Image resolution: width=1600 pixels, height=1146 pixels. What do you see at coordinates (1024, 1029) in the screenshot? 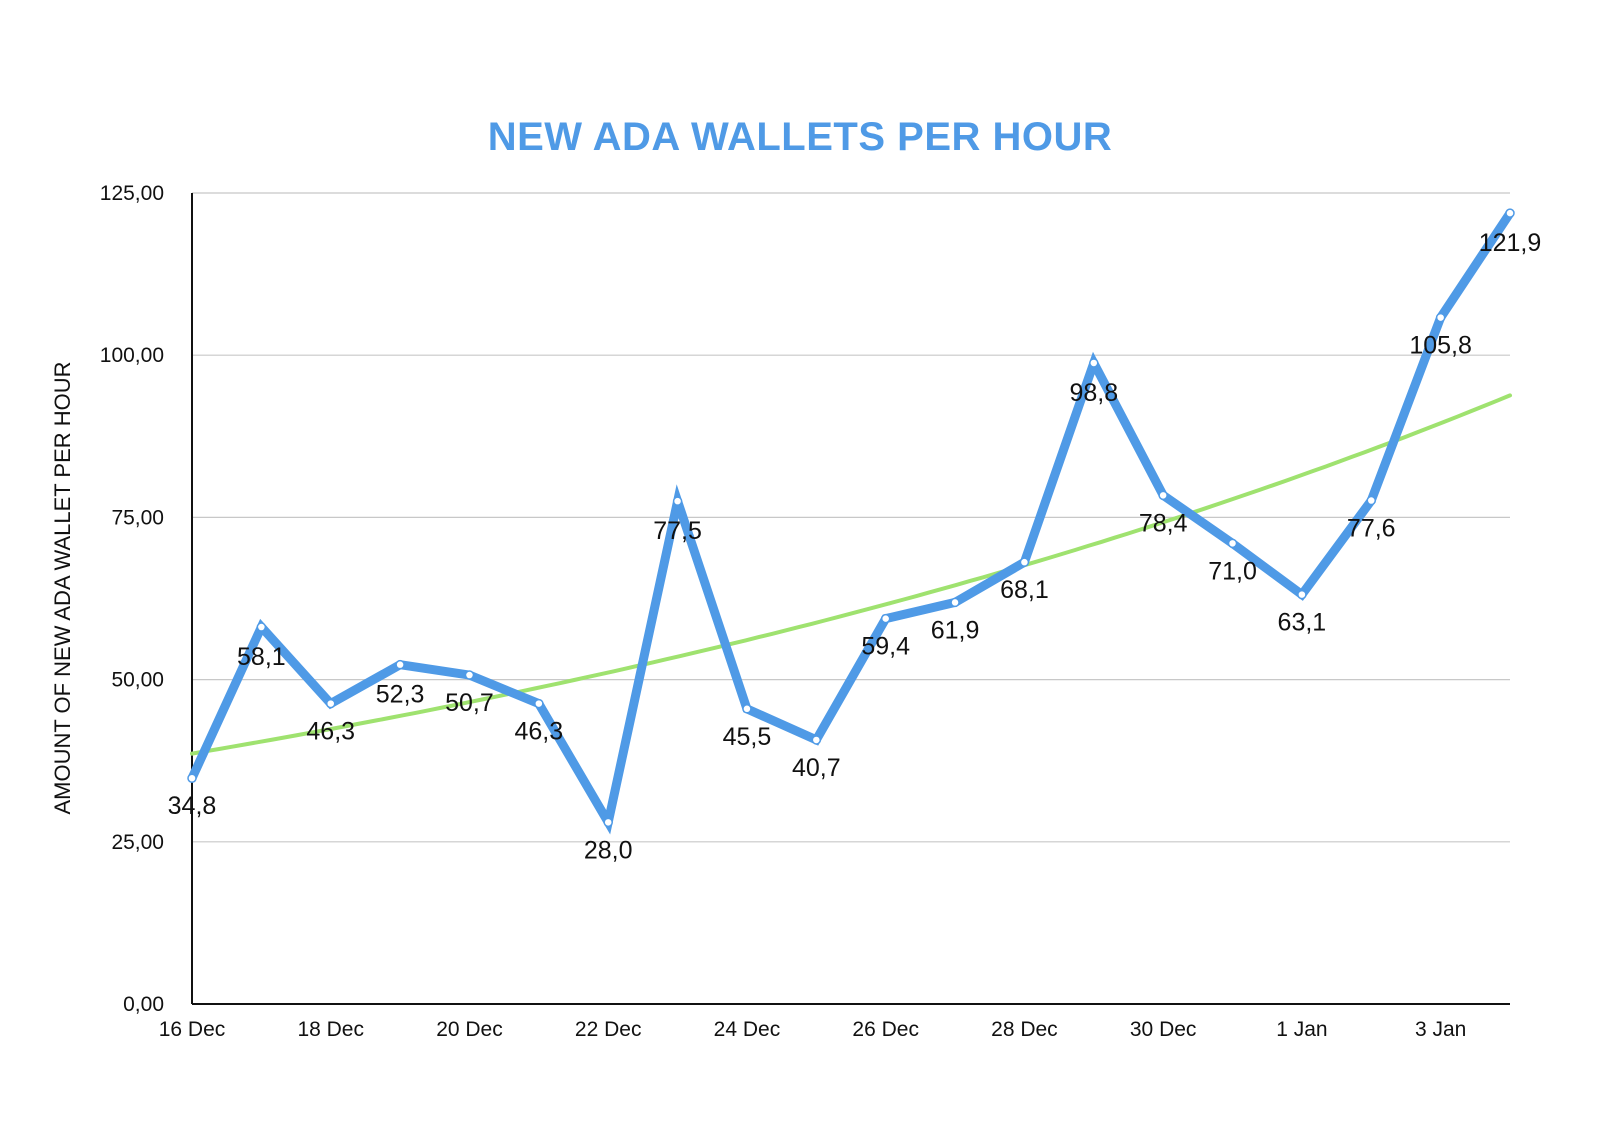
I see `x-tick-label: 28 Dec` at bounding box center [1024, 1029].